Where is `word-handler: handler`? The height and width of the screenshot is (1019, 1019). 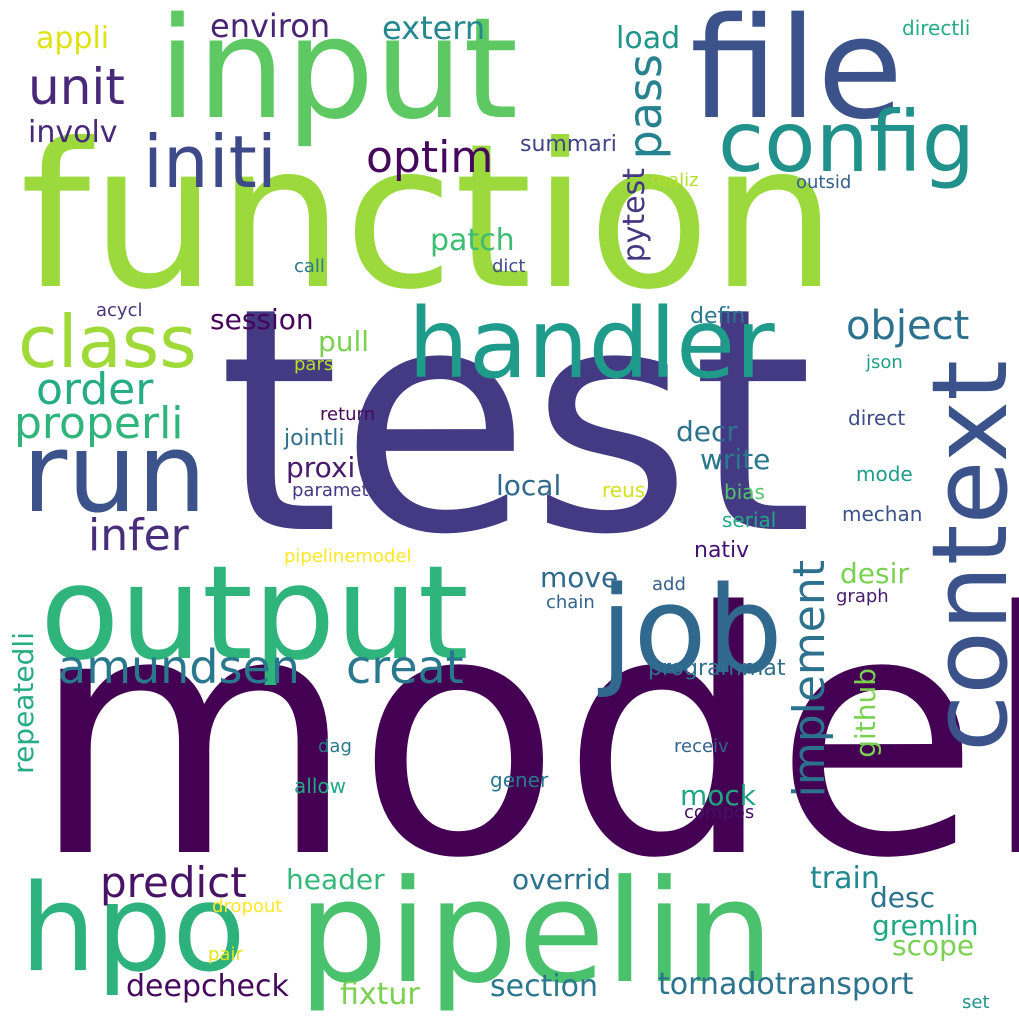 word-handler: handler is located at coordinates (591, 344).